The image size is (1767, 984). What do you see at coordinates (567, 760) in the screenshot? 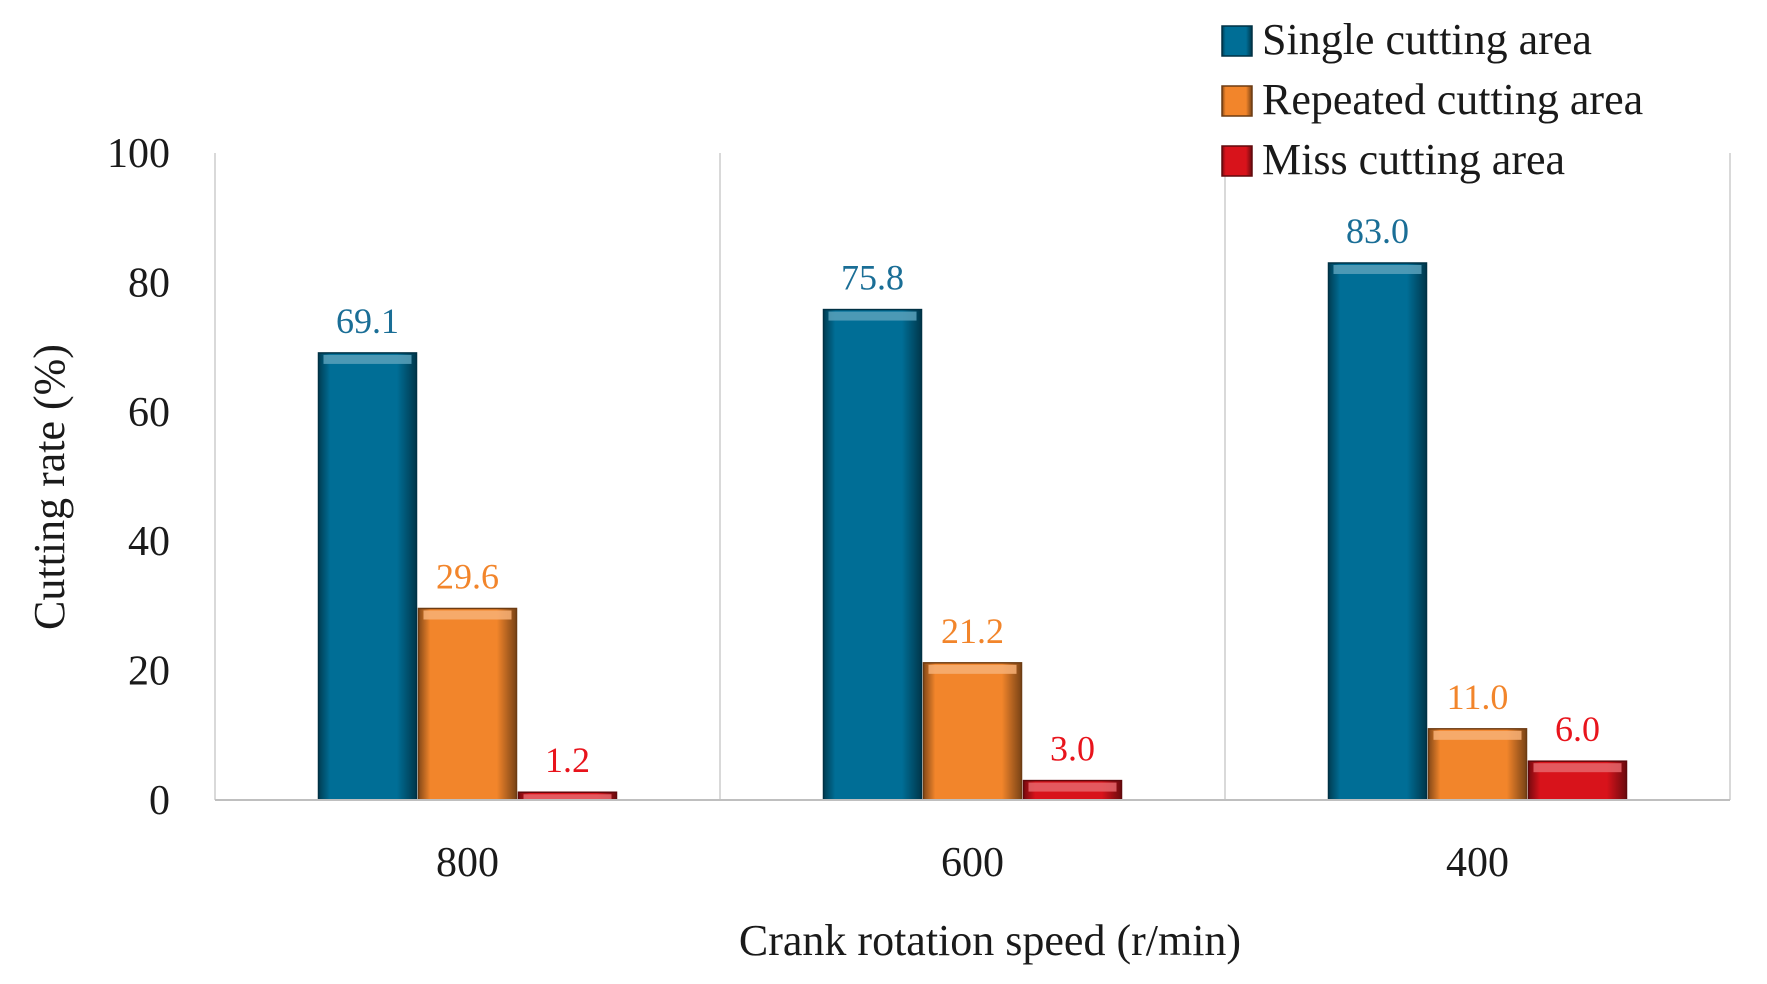
I see `data-label: 1.2` at bounding box center [567, 760].